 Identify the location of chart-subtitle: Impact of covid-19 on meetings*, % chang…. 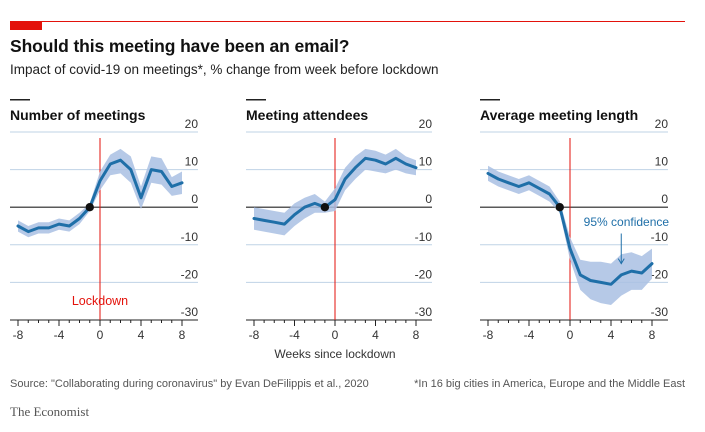
(224, 69).